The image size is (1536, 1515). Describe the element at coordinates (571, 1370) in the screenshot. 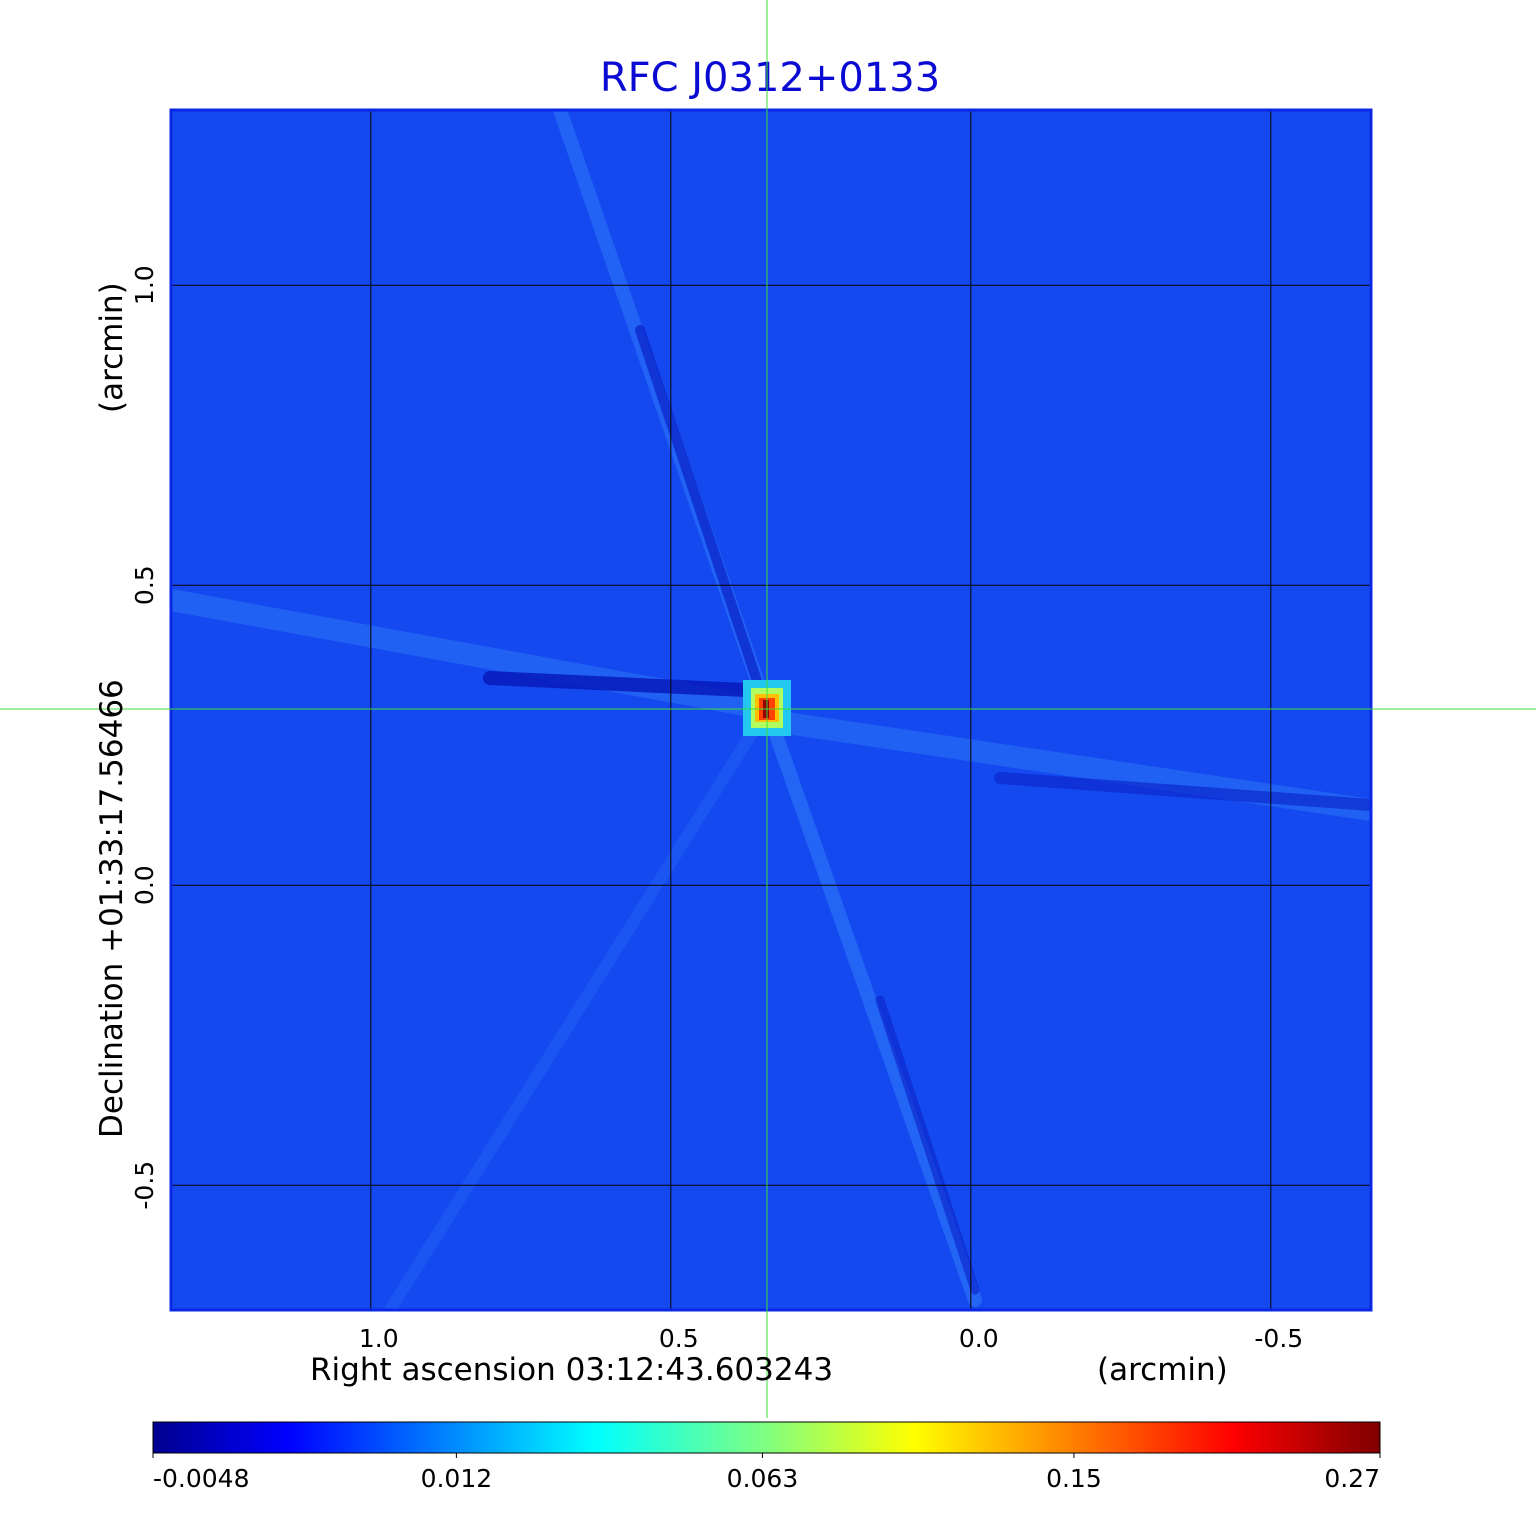

I see `x-axis-label: Right ascension 03:12:43.603243` at that location.